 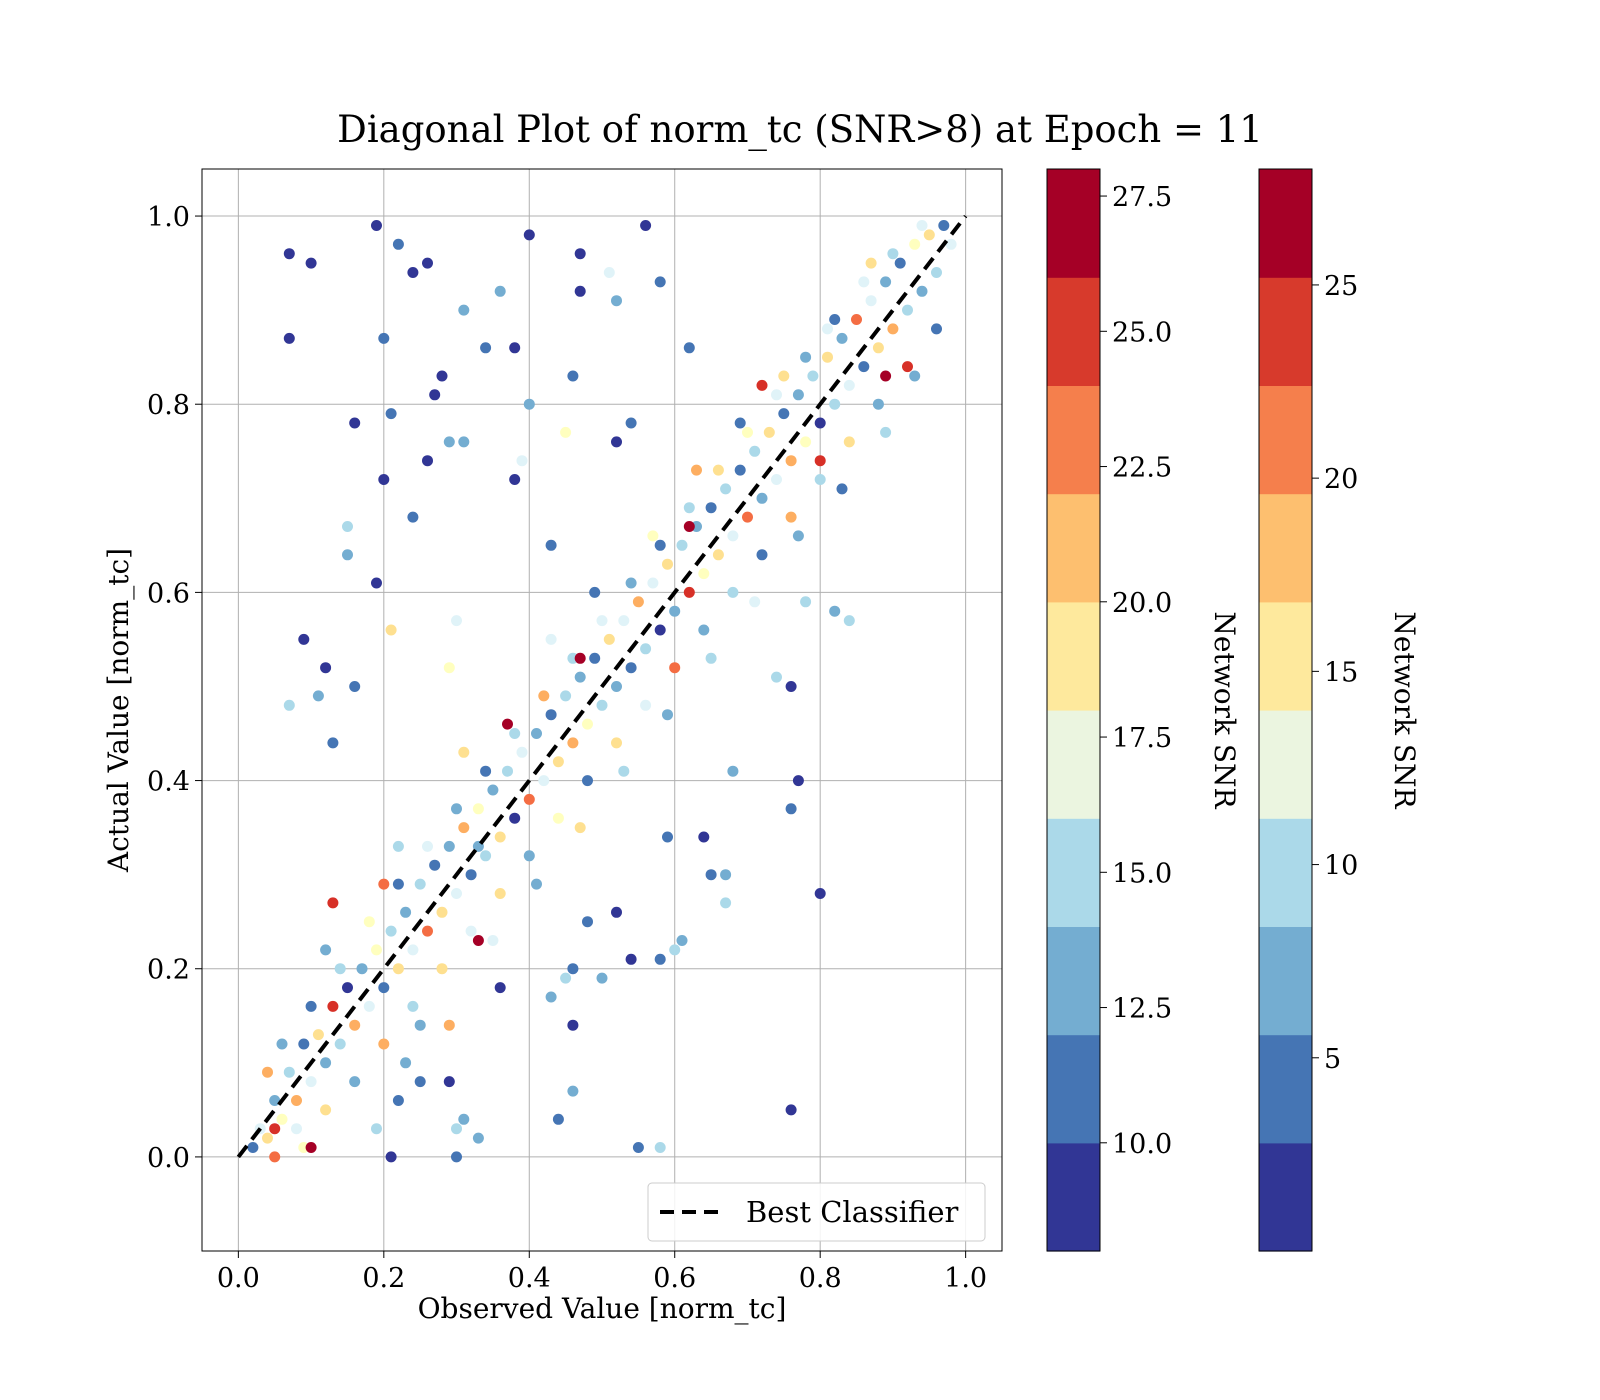 What do you see at coordinates (168, 405) in the screenshot?
I see `y-tick-label: 0.8` at bounding box center [168, 405].